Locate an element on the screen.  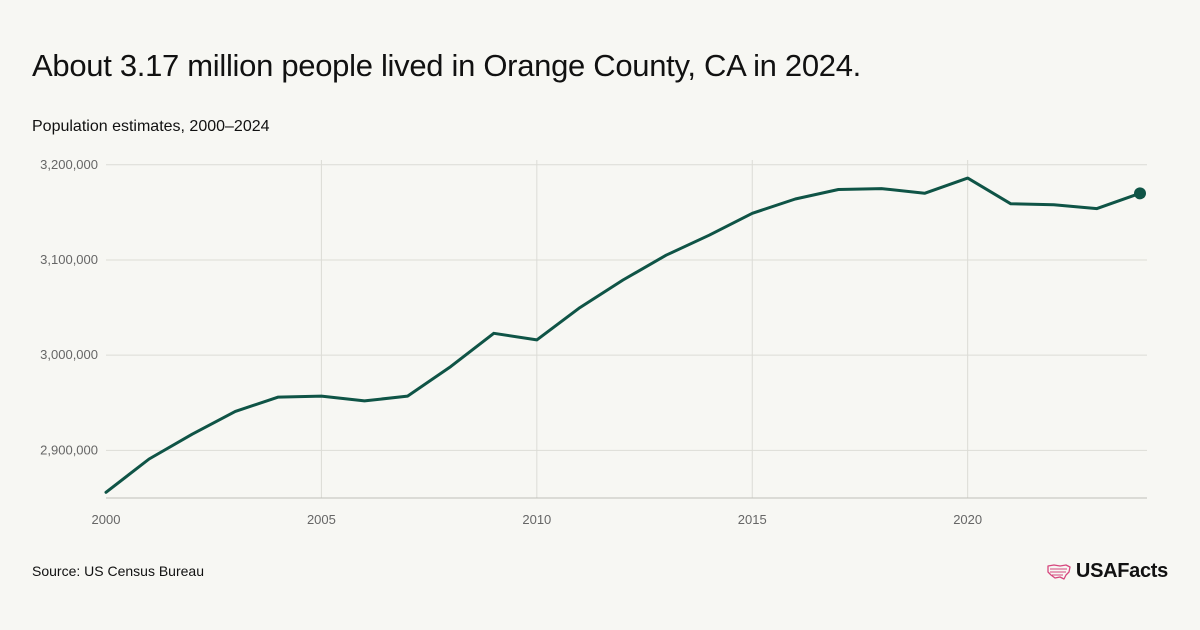
y-tick-label: 2,900,000 is located at coordinates (69, 449).